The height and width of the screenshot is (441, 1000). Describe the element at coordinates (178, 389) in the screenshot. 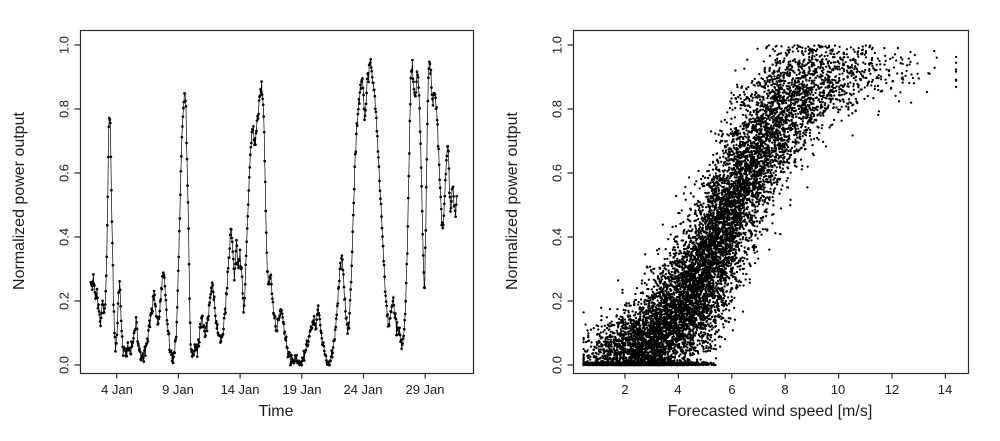

I see `left-x-tick-label: 9 Jan` at that location.